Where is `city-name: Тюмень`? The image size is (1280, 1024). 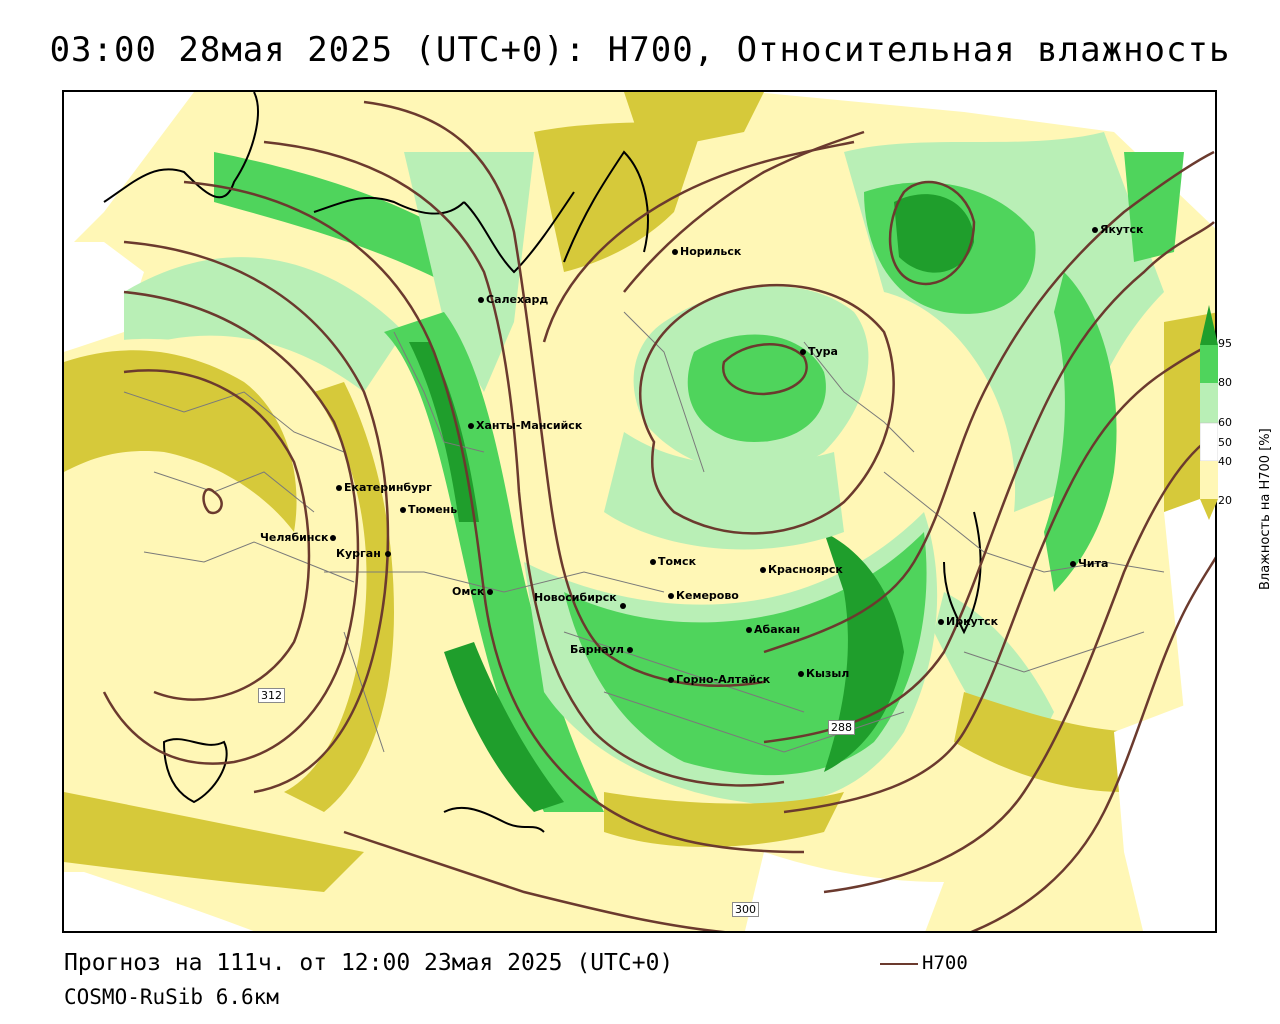 city-name: Тюмень is located at coordinates (433, 509).